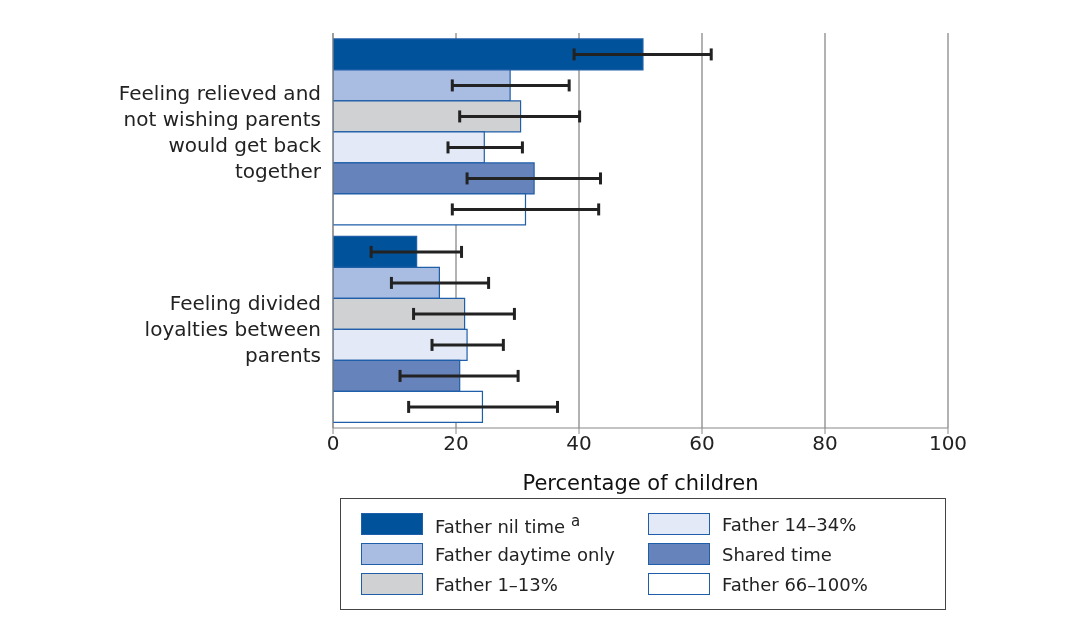 This screenshot has height=630, width=1067. I want to click on legend-label: Father daytime only, so click(525, 554).